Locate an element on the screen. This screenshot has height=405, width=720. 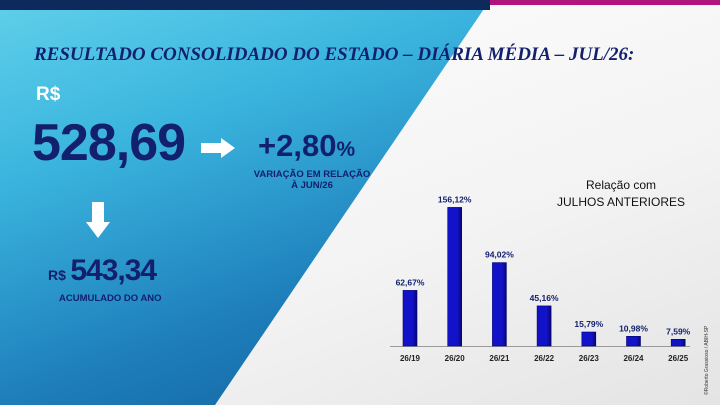
bar-26/24 is located at coordinates (633, 341).